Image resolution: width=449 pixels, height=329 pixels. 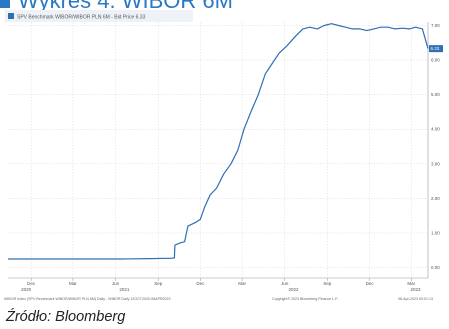 I want to click on y-tick-label: 1.00, so click(x=435, y=233).